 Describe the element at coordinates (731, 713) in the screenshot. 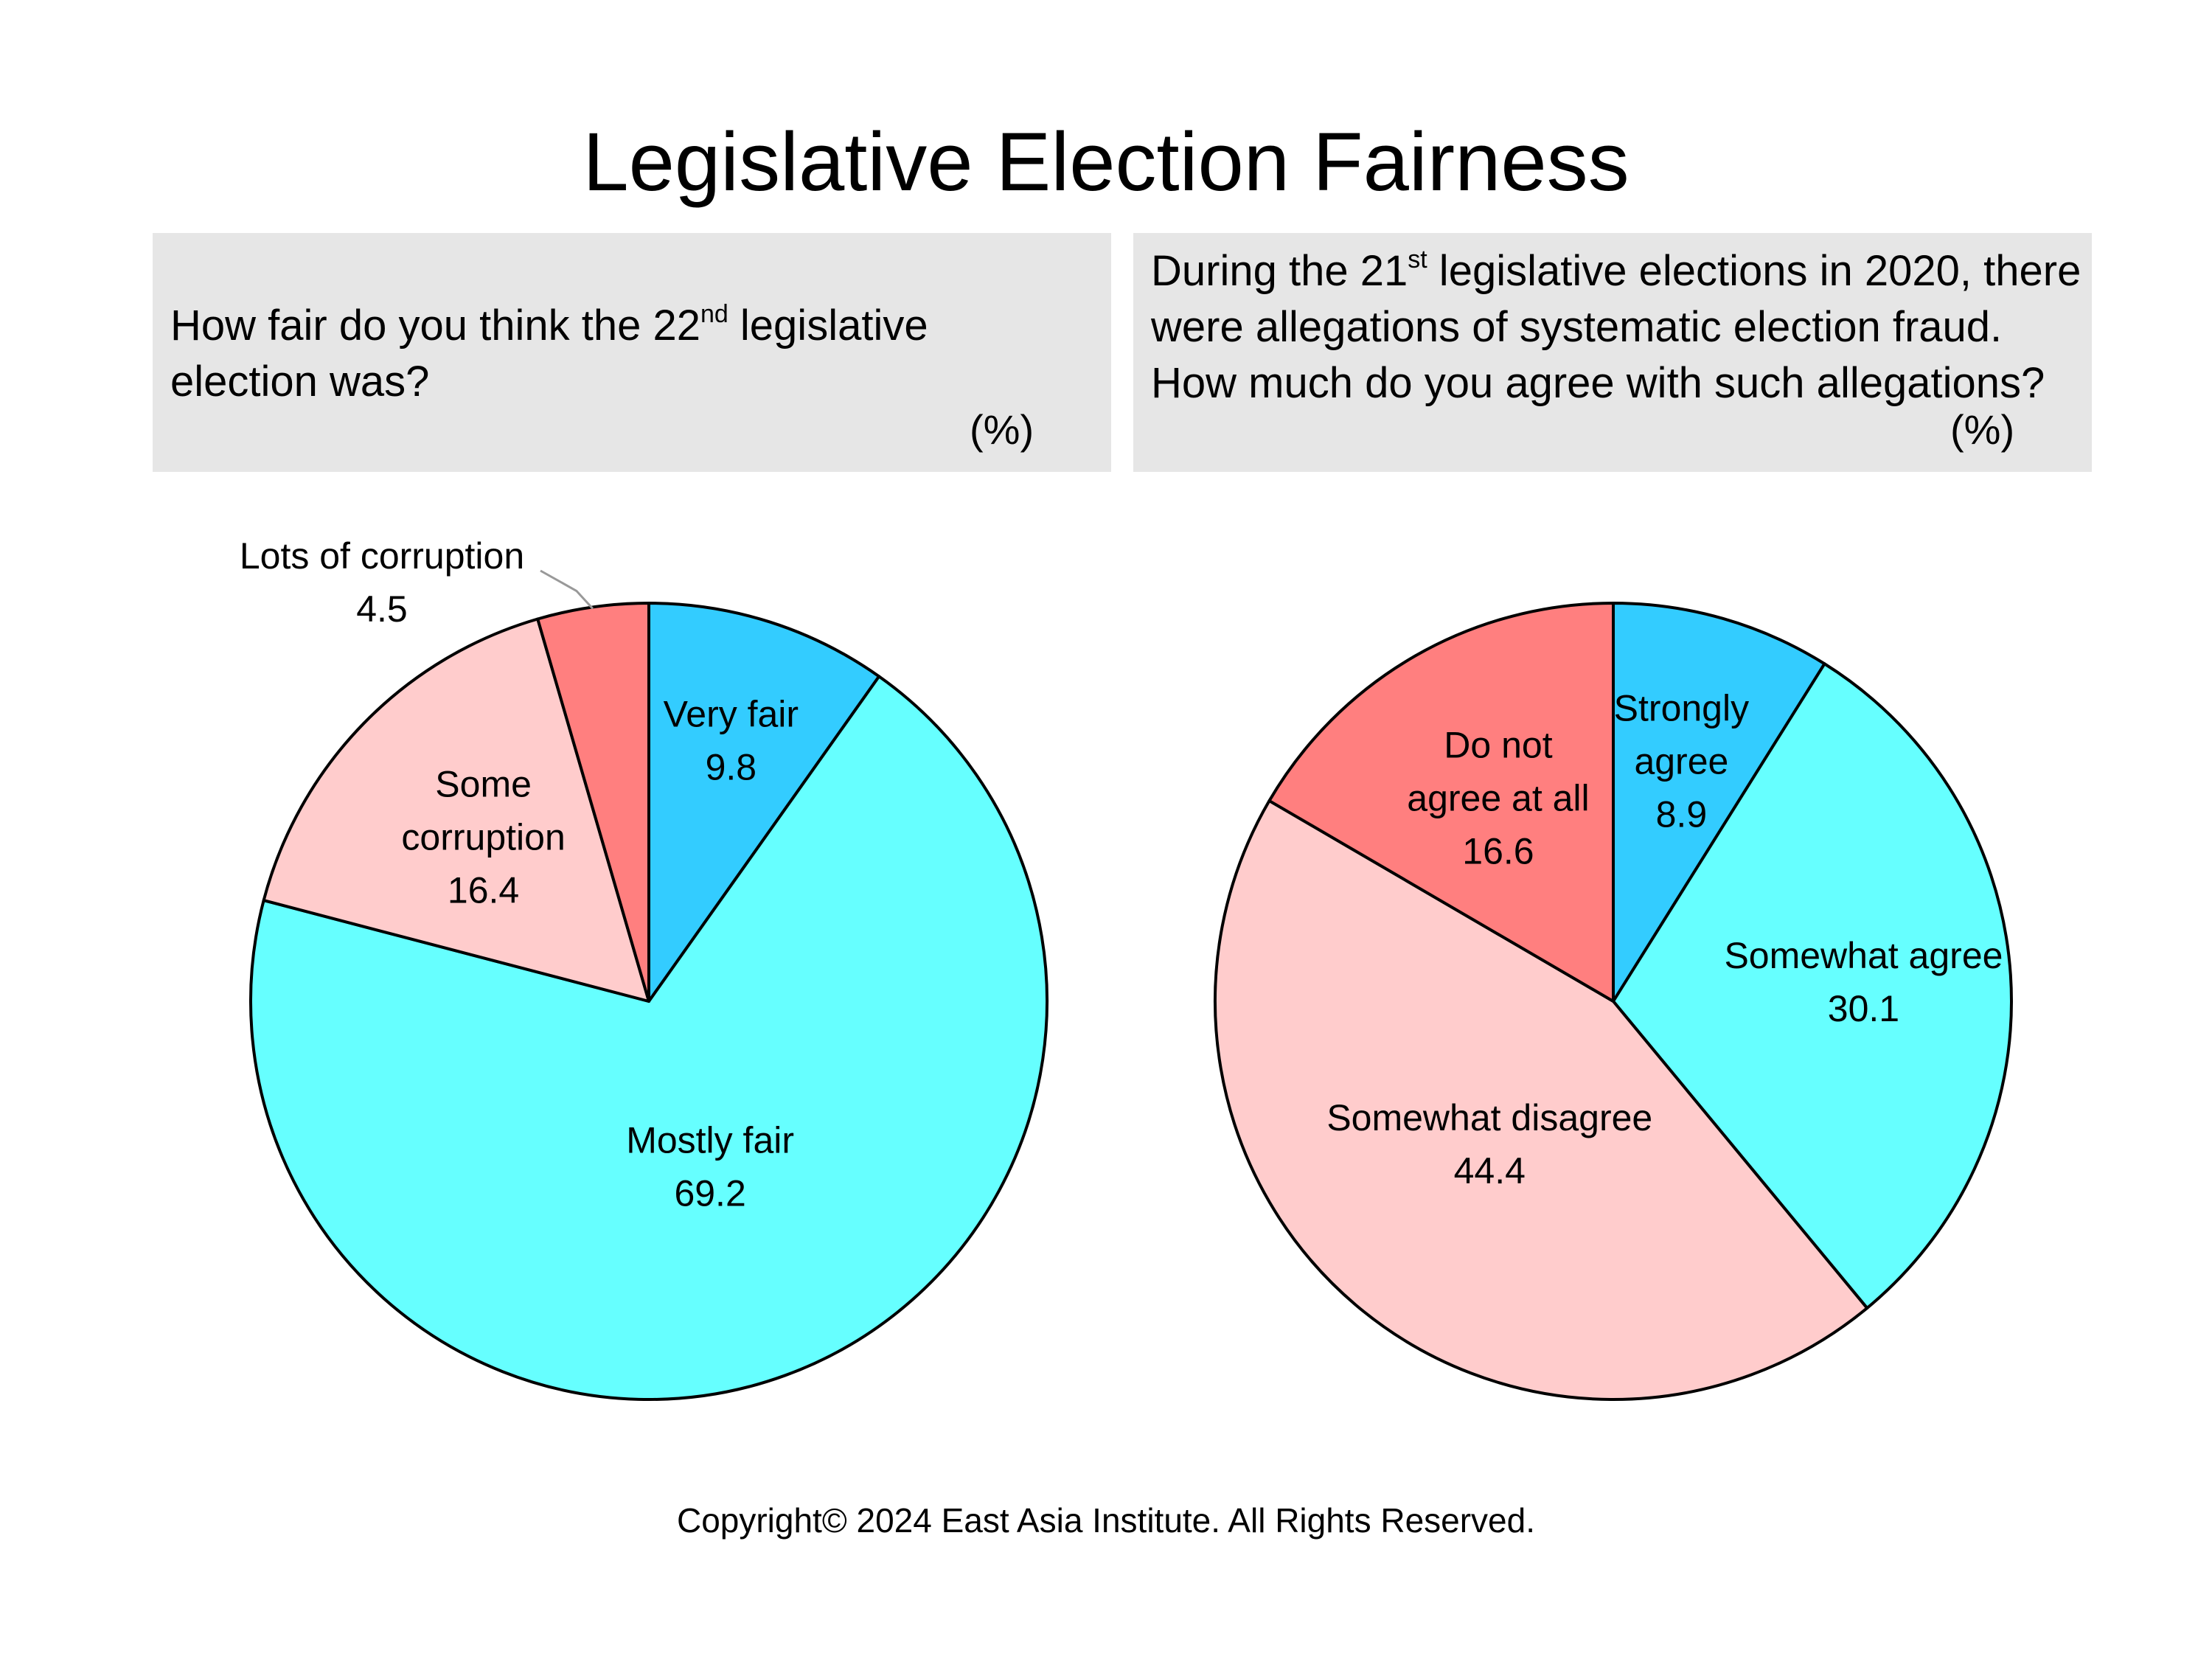

I see `slice-very-fair-label: Very fair` at that location.